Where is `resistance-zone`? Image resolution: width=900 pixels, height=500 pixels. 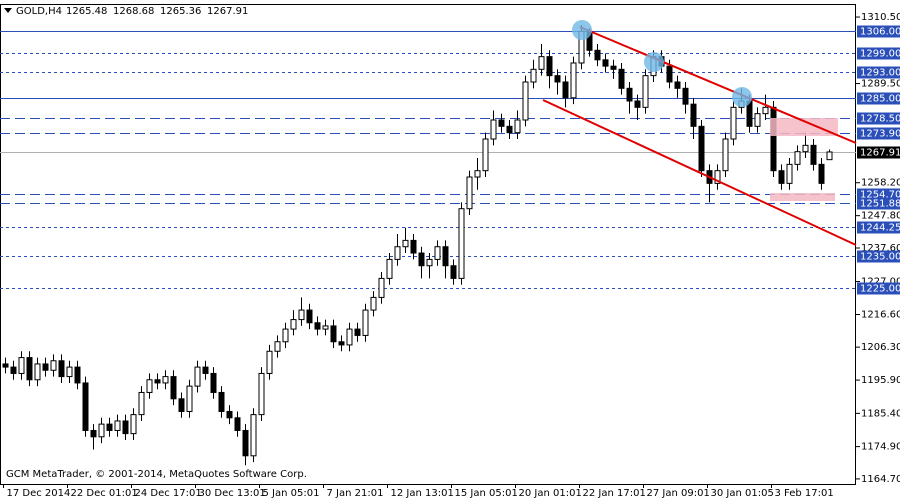 resistance-zone is located at coordinates (804, 127).